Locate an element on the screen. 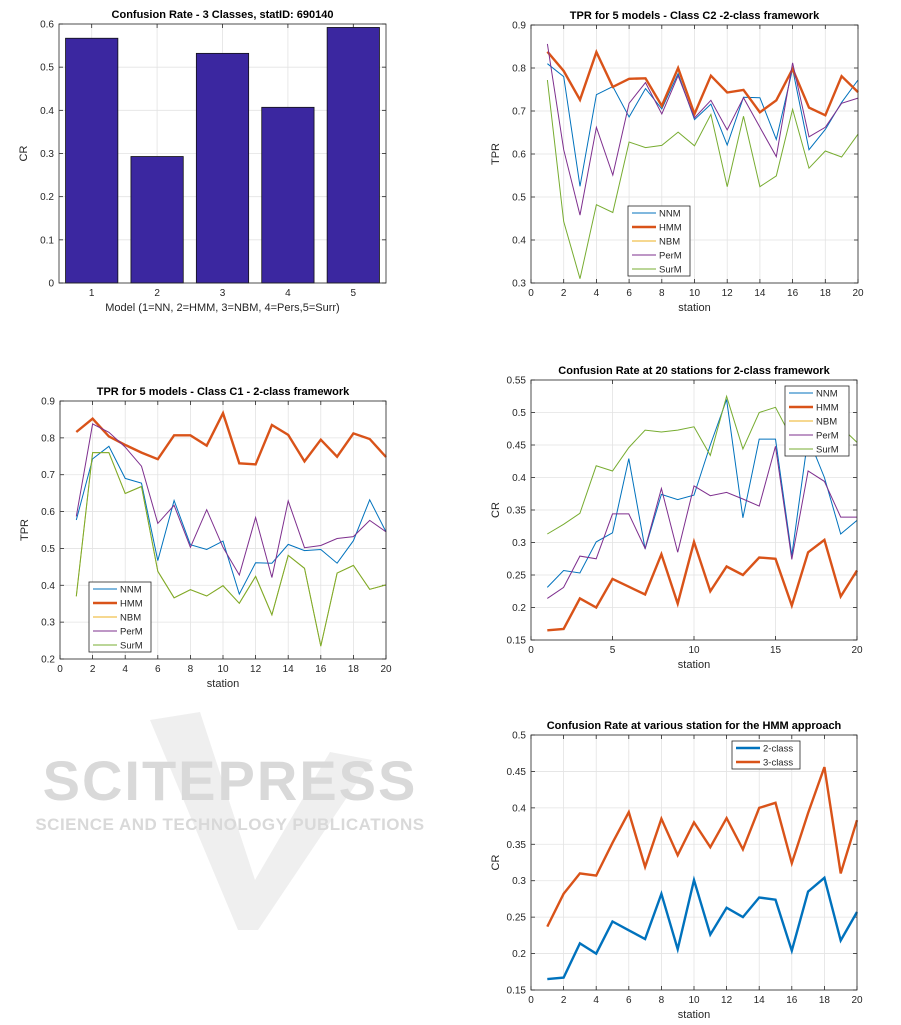  y-tick-label: 0.15 is located at coordinates (517, 991).